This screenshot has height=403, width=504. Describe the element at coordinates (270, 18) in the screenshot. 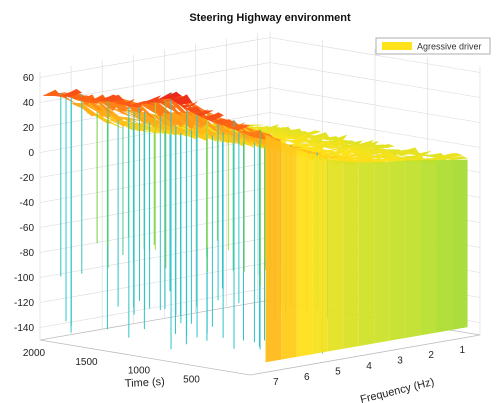

I see `chart-title: Steering Highway environment` at that location.